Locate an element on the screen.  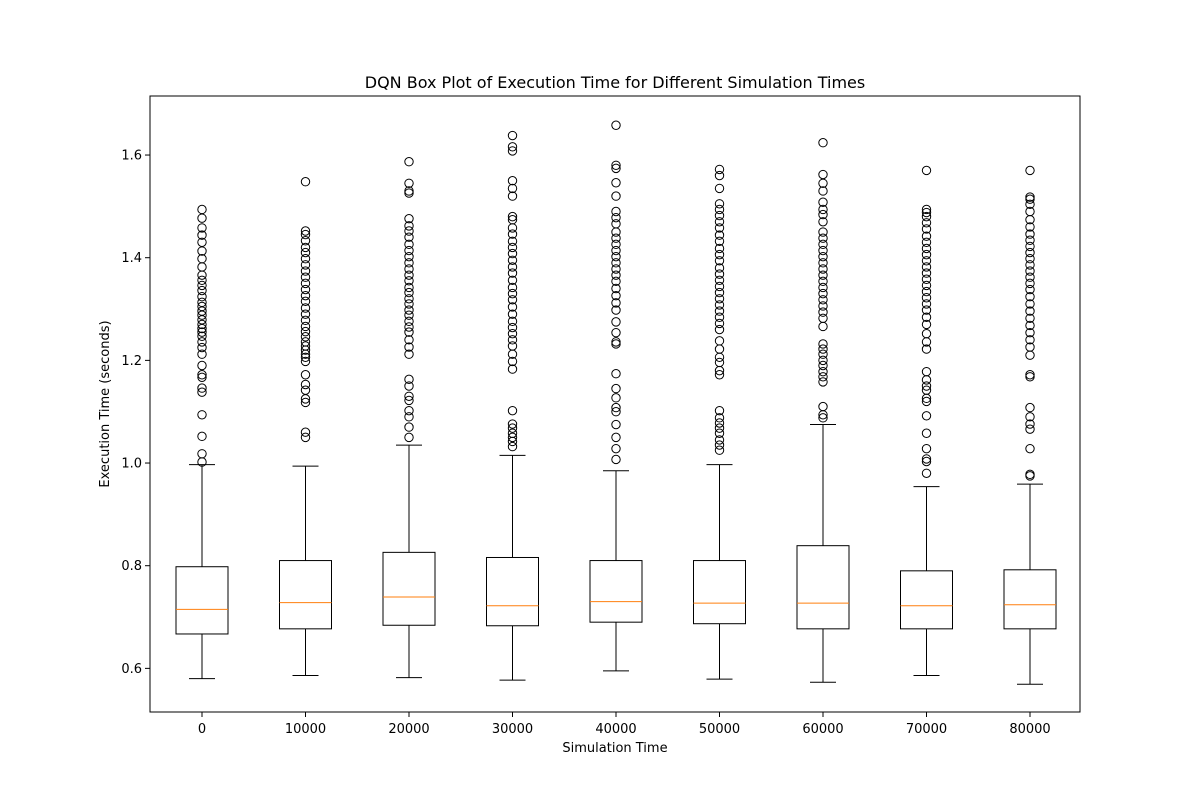
y-axis: 0.6 0.8 1.0 1.2 1.4 1.6 is located at coordinates (135, 413).